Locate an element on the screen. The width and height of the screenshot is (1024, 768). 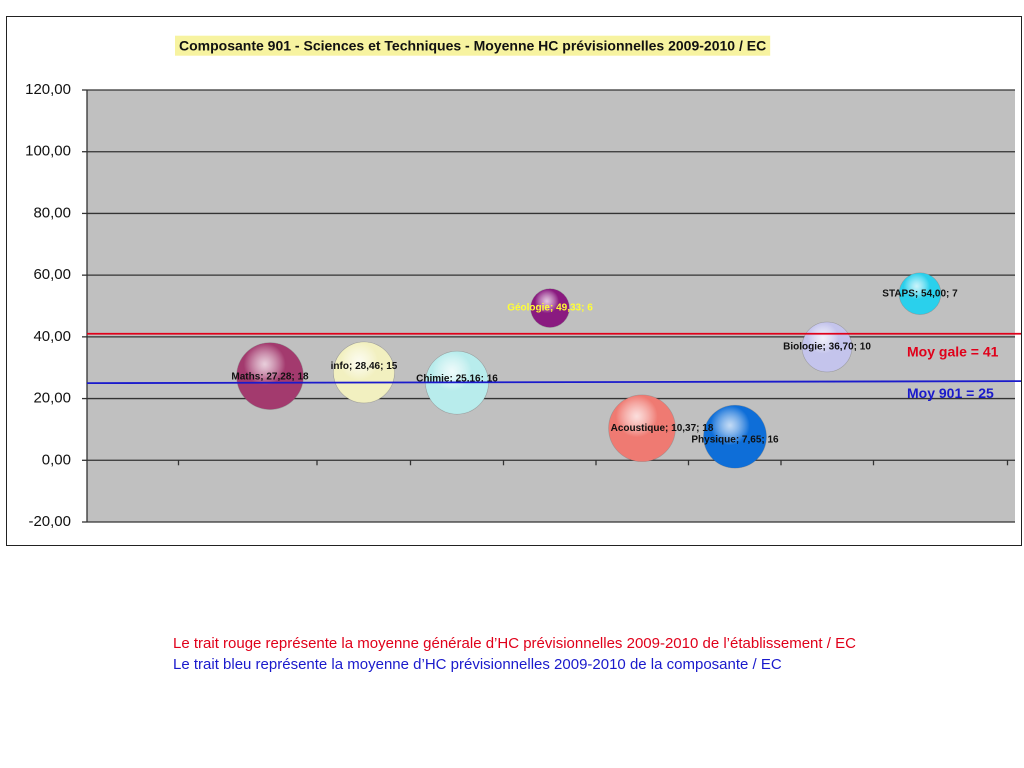
bubble-data-label: Maths; 27,28; 18 is located at coordinates (270, 377).